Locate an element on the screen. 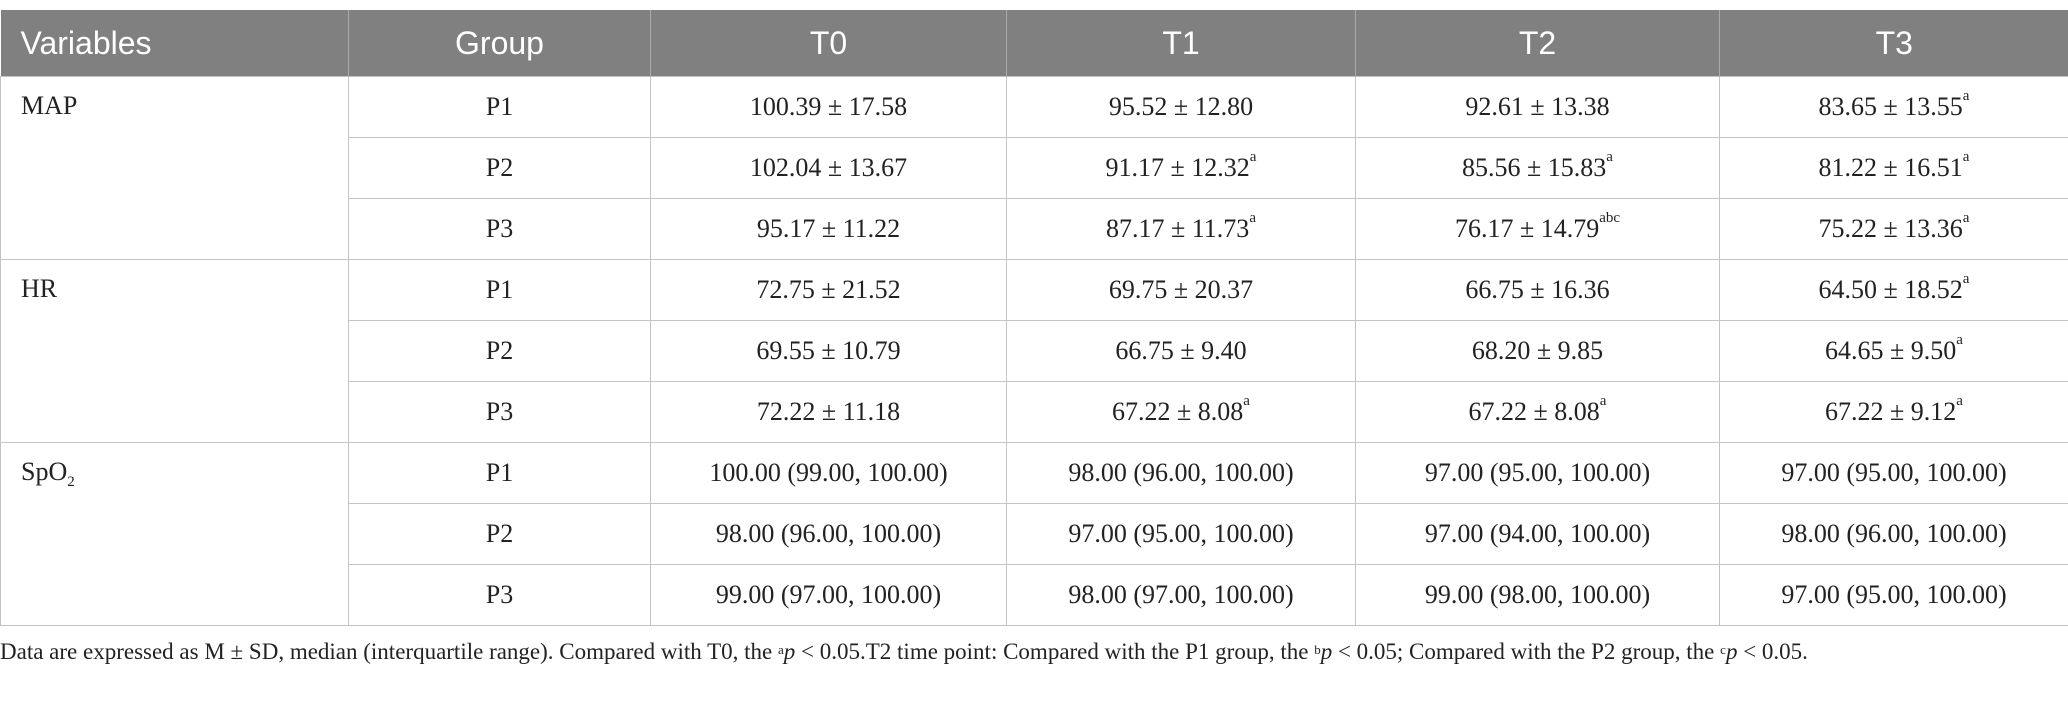 This screenshot has width=2068, height=723. value-cell: 66.75 ± 9.40 is located at coordinates (1181, 351).